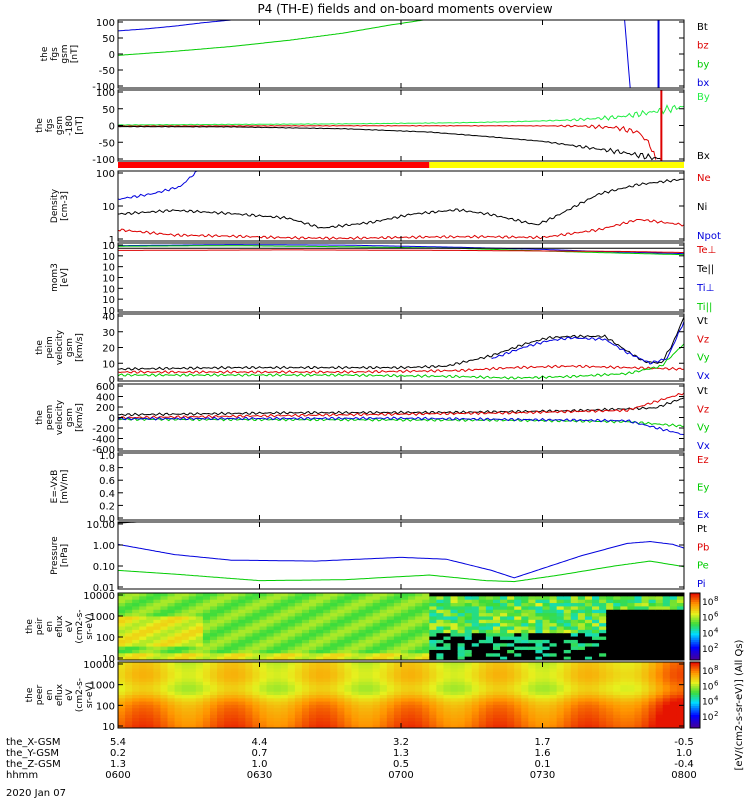 The height and width of the screenshot is (800, 750). I want to click on series-Vx, so click(587, 343).